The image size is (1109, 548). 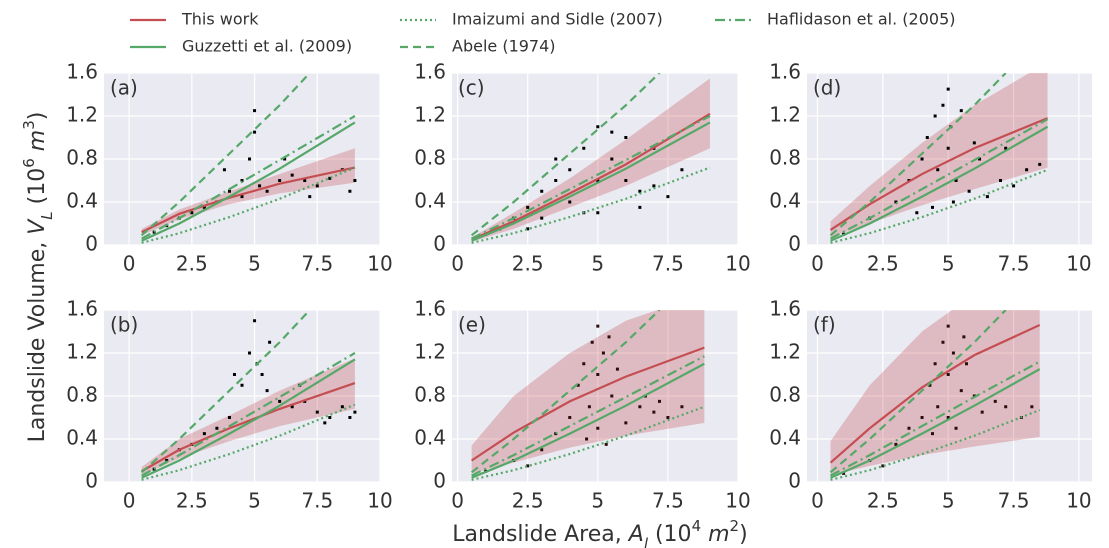 I want to click on ylabel-part: (10, so click(x=37, y=190).